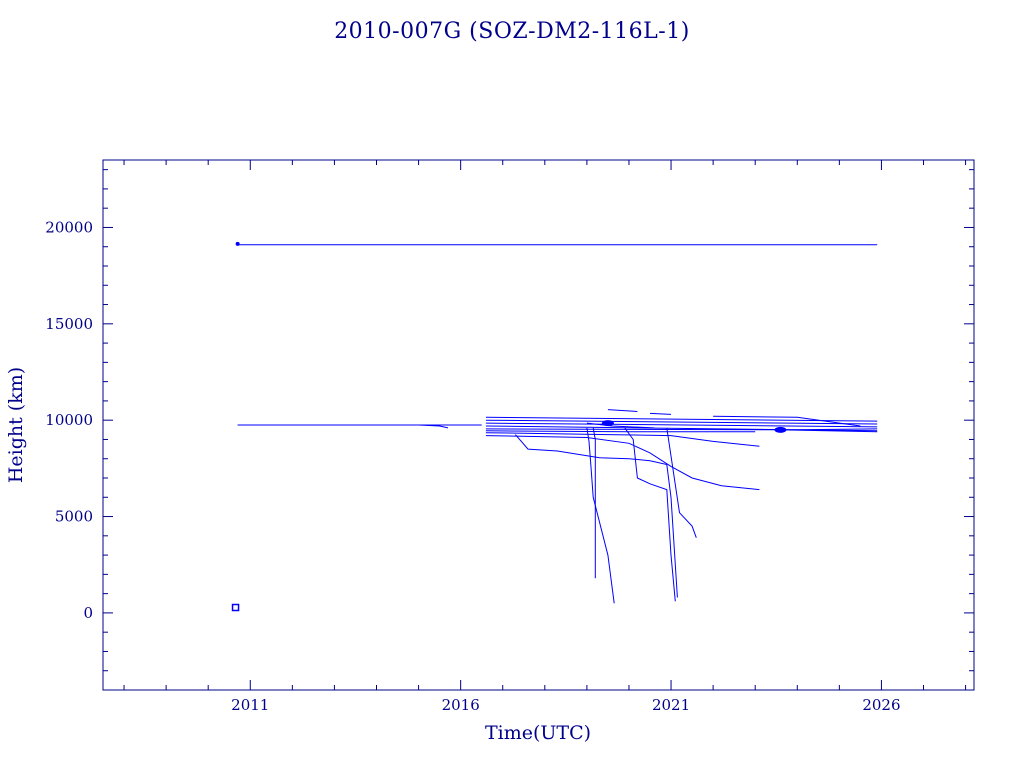  Describe the element at coordinates (88, 613) in the screenshot. I see `y-tick-label: 0` at that location.